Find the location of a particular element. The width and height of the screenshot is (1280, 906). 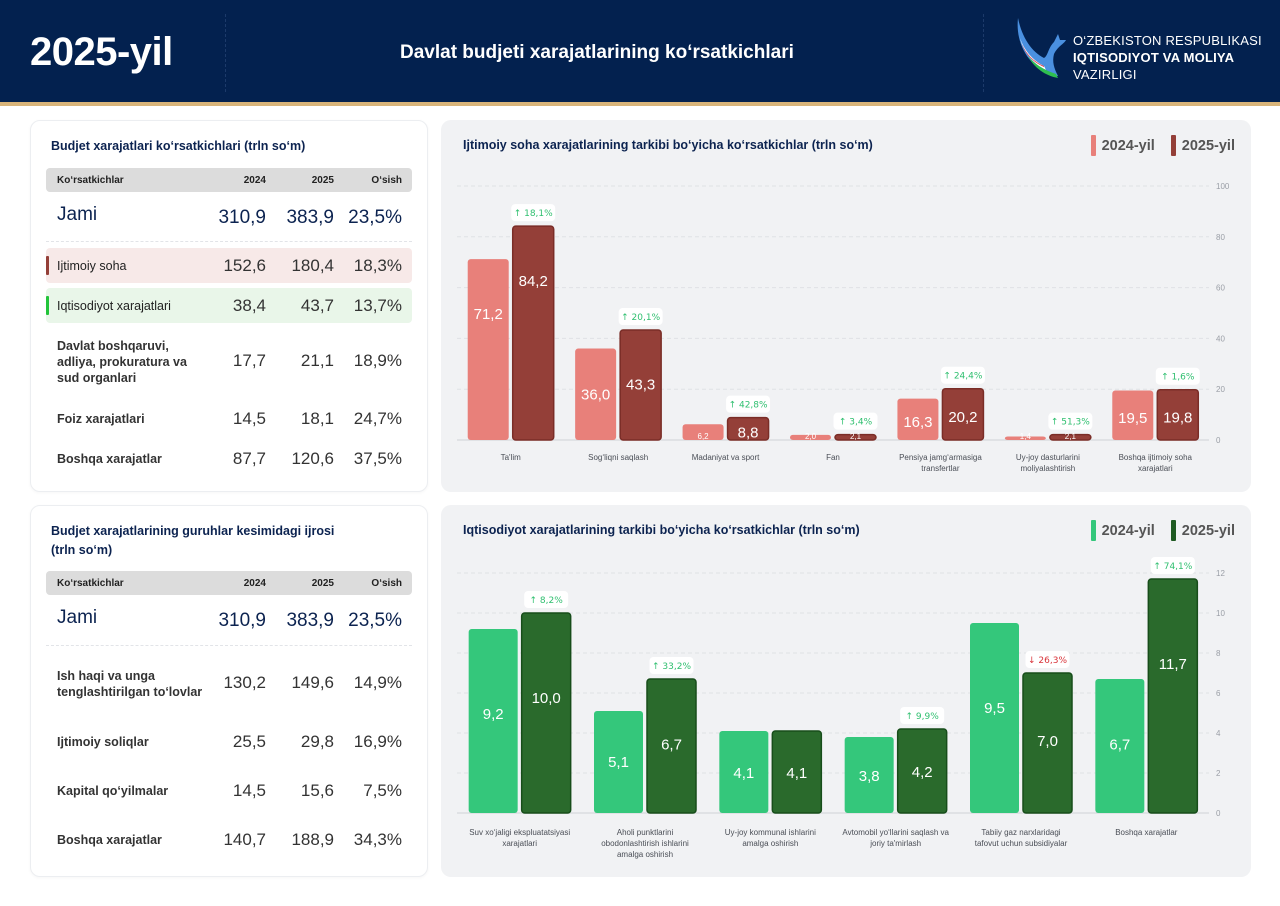

row-label: Ijtimoiy soha is located at coordinates (92, 266).